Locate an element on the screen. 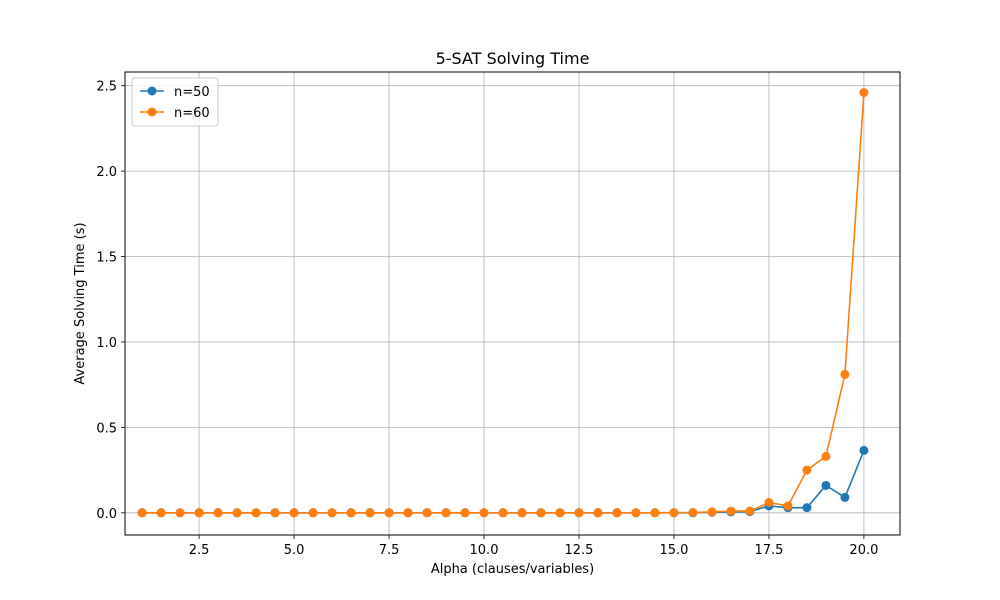 This screenshot has width=1000, height=600. chart-title: 5-SAT Solving Time is located at coordinates (513, 58).